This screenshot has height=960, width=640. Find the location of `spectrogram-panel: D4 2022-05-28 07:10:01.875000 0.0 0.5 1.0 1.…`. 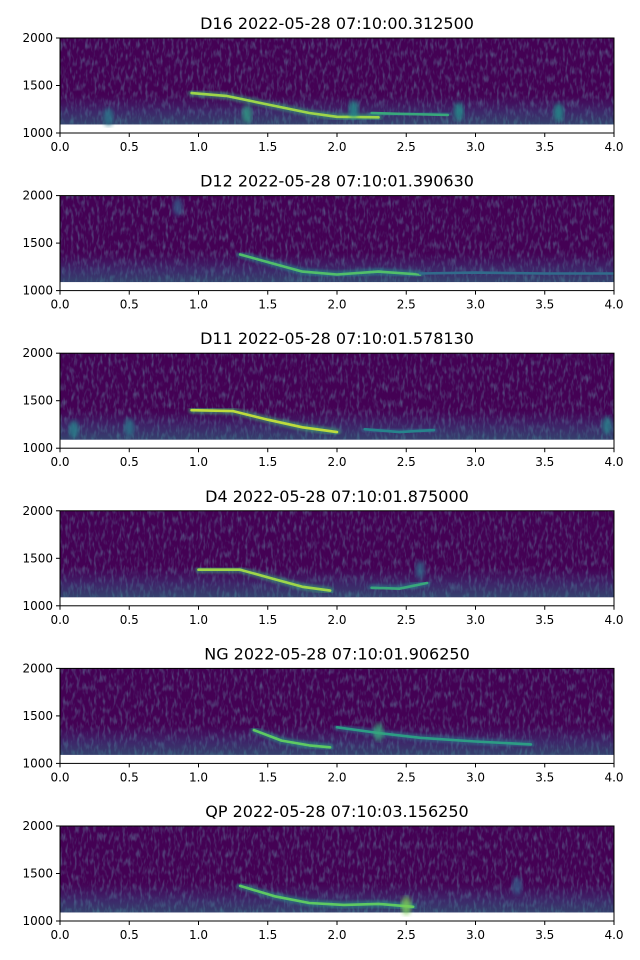

spectrogram-panel: D4 2022-05-28 07:10:01.875000 0.0 0.5 1.0 1.… is located at coordinates (322, 557).